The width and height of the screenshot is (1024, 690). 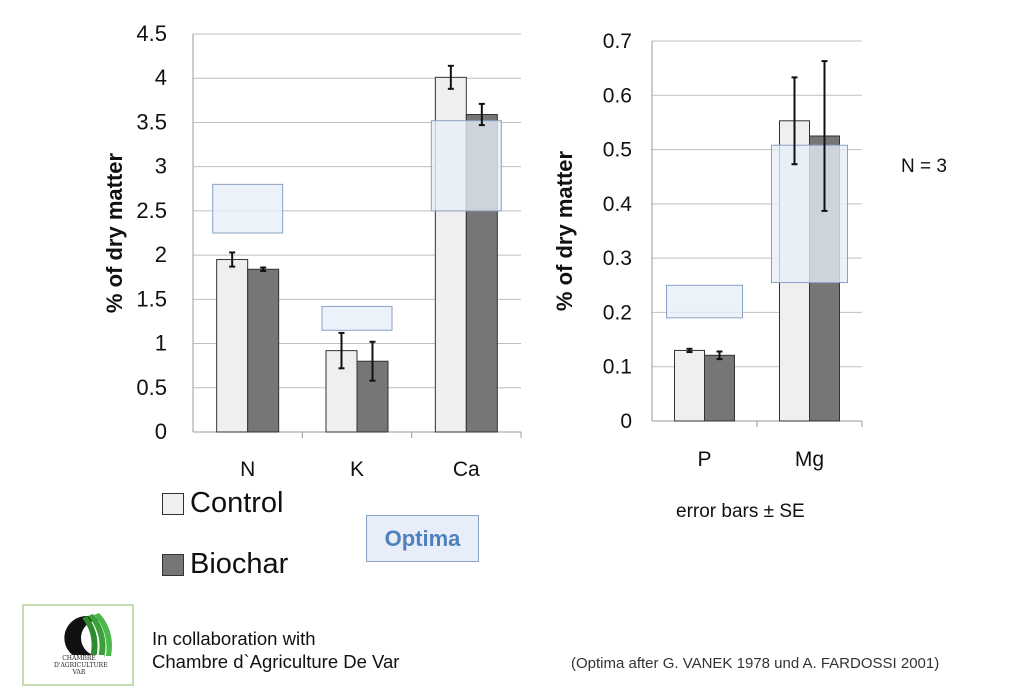 What do you see at coordinates (79, 672) in the screenshot?
I see `logo-text-line-3: VAR` at bounding box center [79, 672].